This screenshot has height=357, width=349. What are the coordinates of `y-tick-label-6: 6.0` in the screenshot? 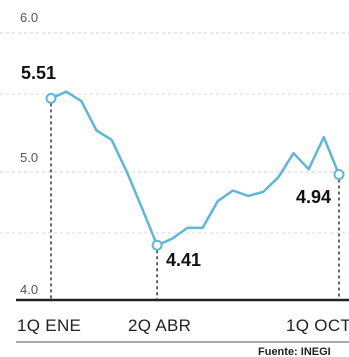 It's located at (29, 17).